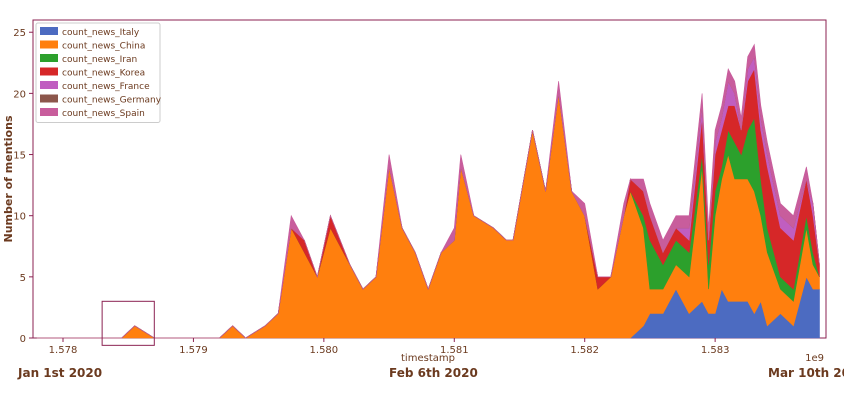 The image size is (844, 420). Describe the element at coordinates (19, 94) in the screenshot. I see `y-tick-label: 20` at that location.